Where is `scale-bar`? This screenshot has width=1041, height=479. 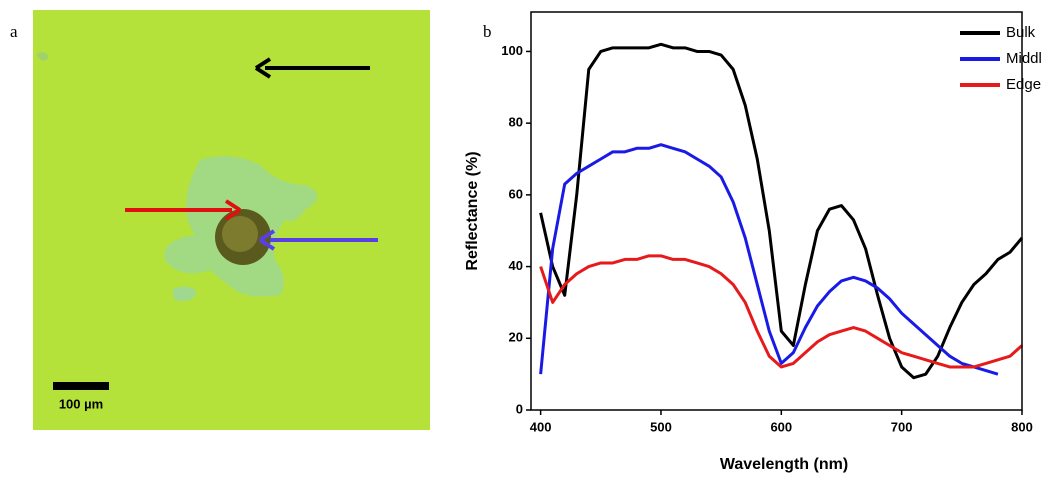 scale-bar is located at coordinates (81, 386).